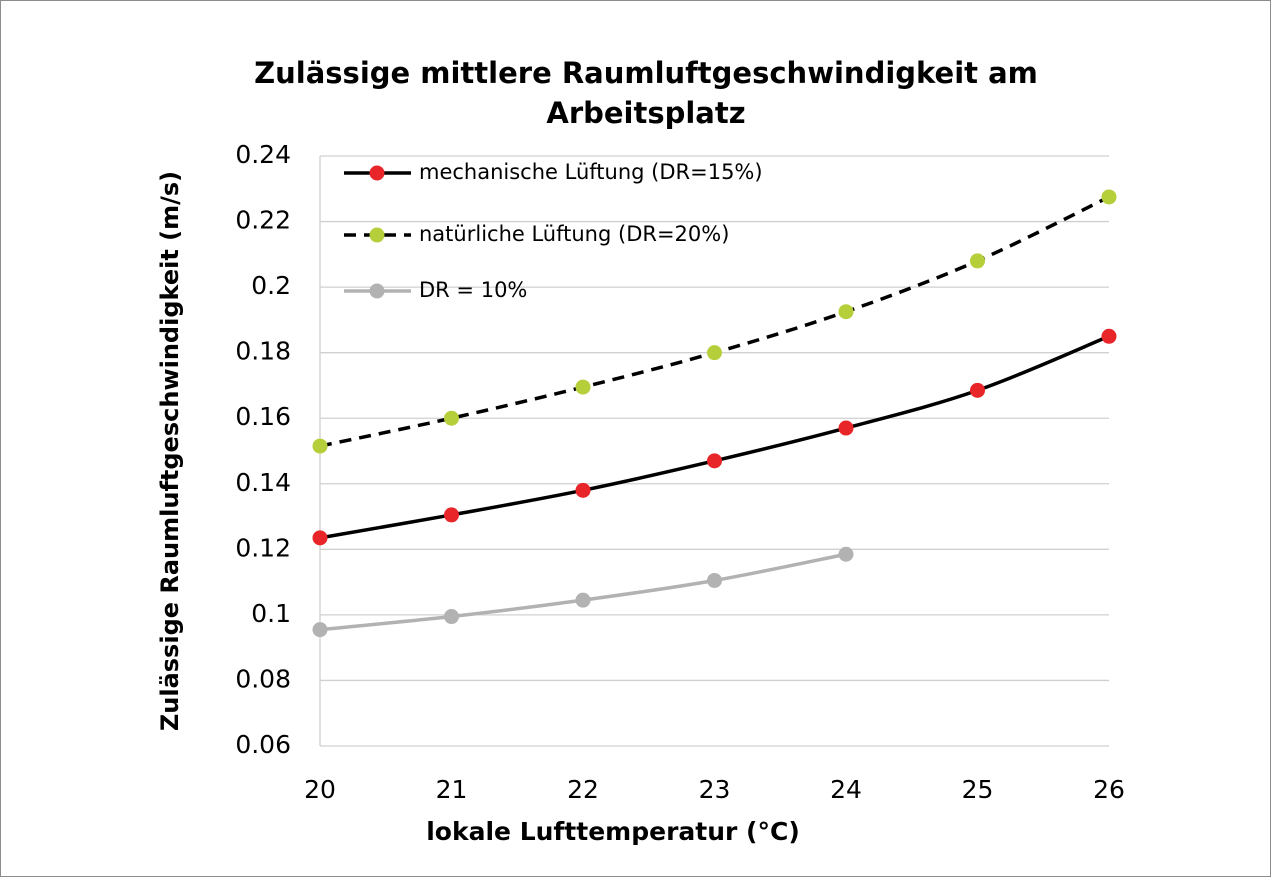  I want to click on x-tick-label: 23, so click(715, 789).